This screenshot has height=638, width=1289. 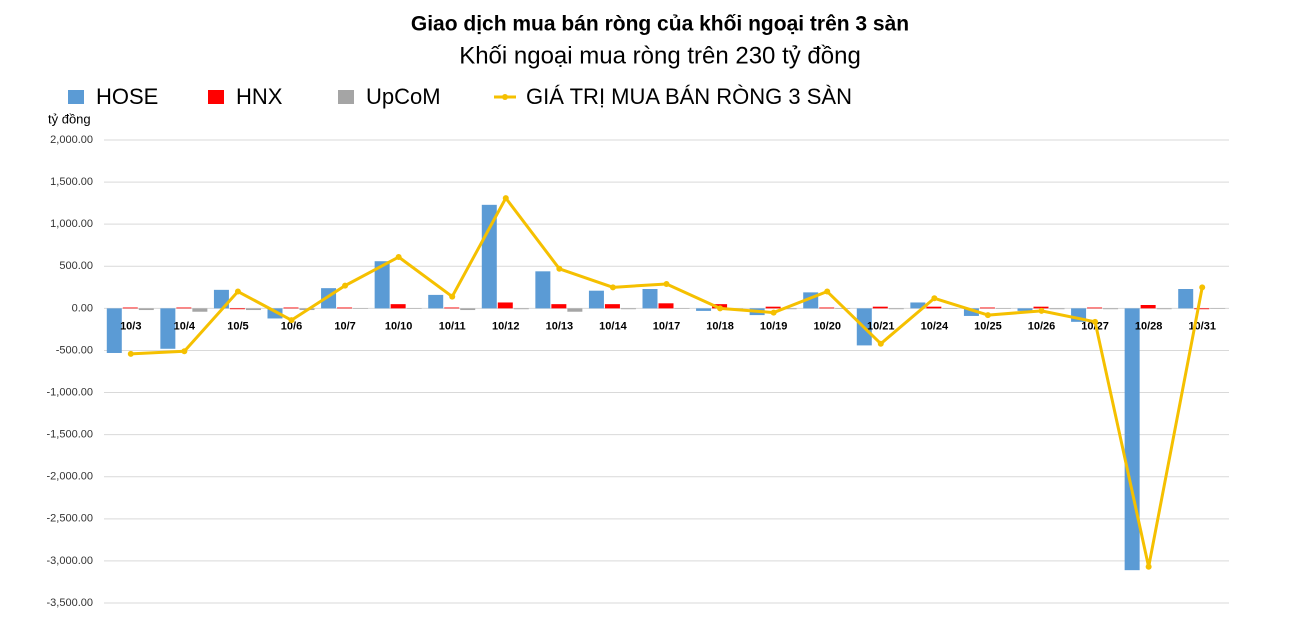 I want to click on legend-label: HOSE, so click(x=127, y=96).